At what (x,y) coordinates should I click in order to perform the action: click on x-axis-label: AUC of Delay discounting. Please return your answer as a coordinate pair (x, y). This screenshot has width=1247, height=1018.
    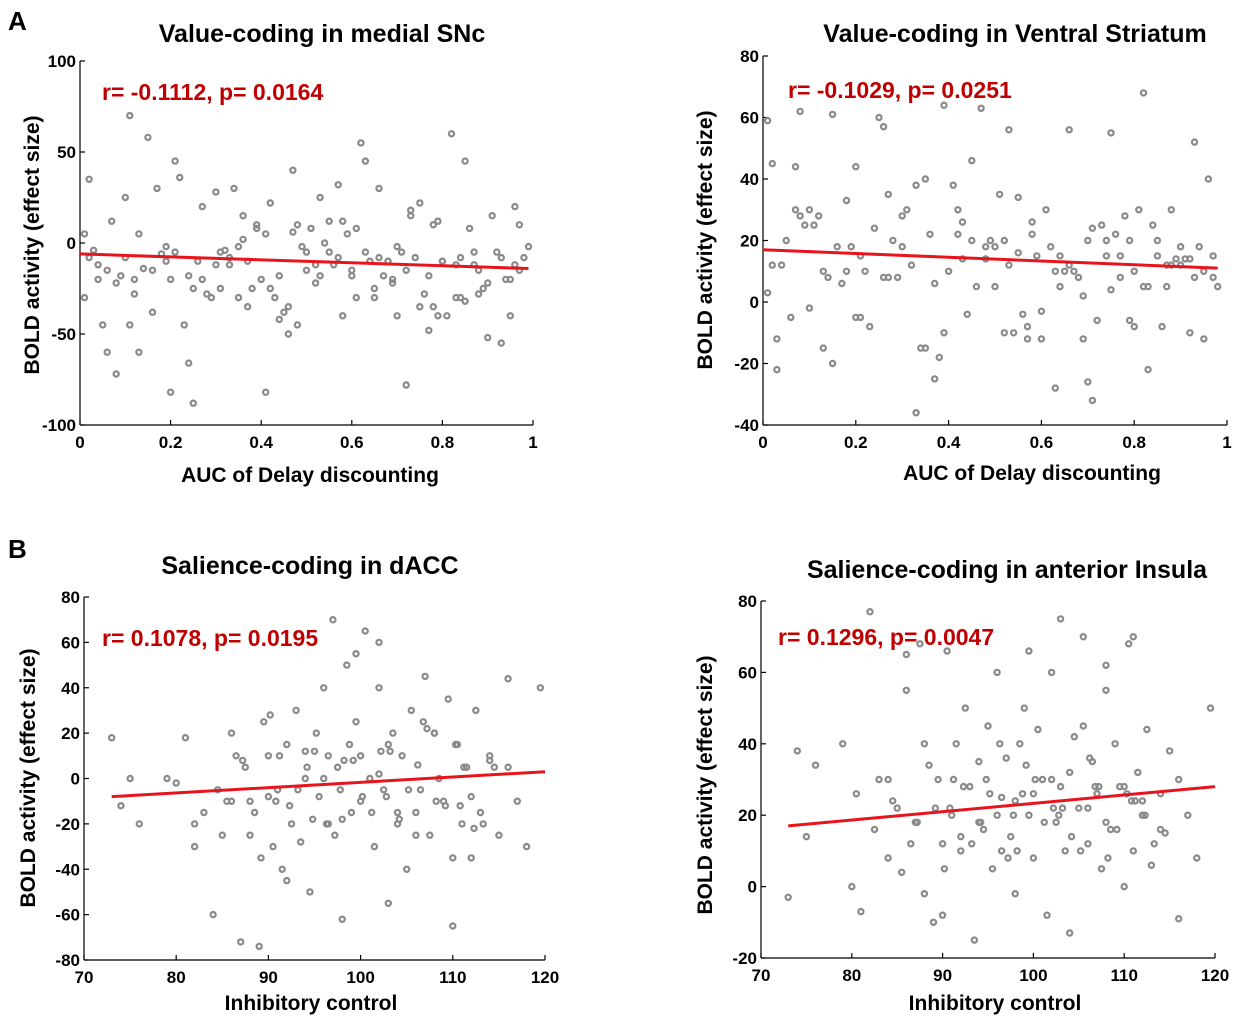
    Looking at the image, I should click on (310, 475).